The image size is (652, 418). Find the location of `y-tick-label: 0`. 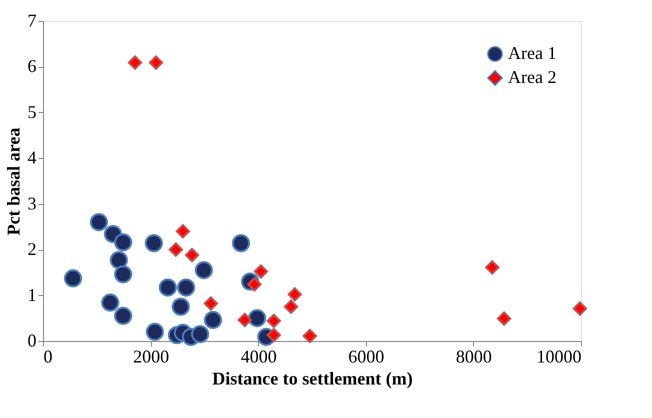

y-tick-label: 0 is located at coordinates (32, 340).